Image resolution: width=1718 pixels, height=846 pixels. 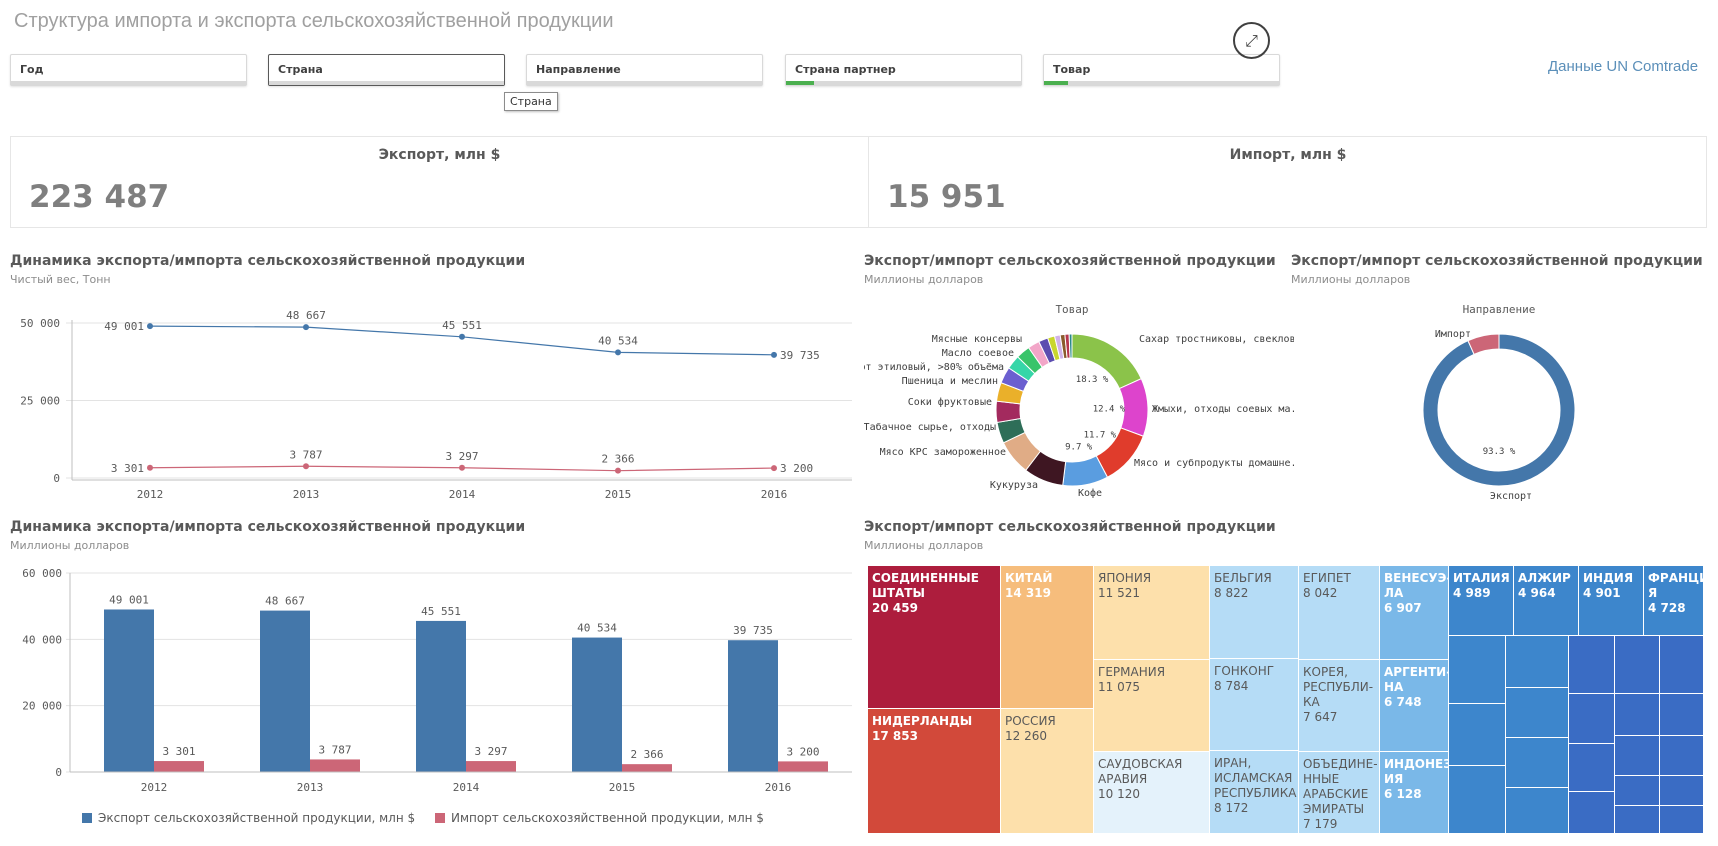 What do you see at coordinates (1047, 637) in the screenshot?
I see `treemap-cell: КИТАЙ 14 319` at bounding box center [1047, 637].